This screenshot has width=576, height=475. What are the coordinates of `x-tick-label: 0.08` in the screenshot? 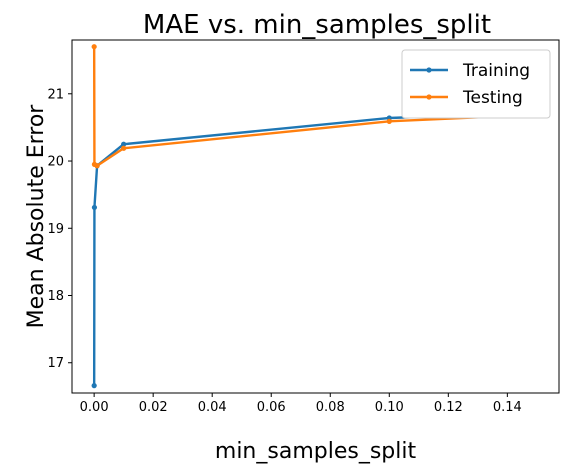 It's located at (330, 407).